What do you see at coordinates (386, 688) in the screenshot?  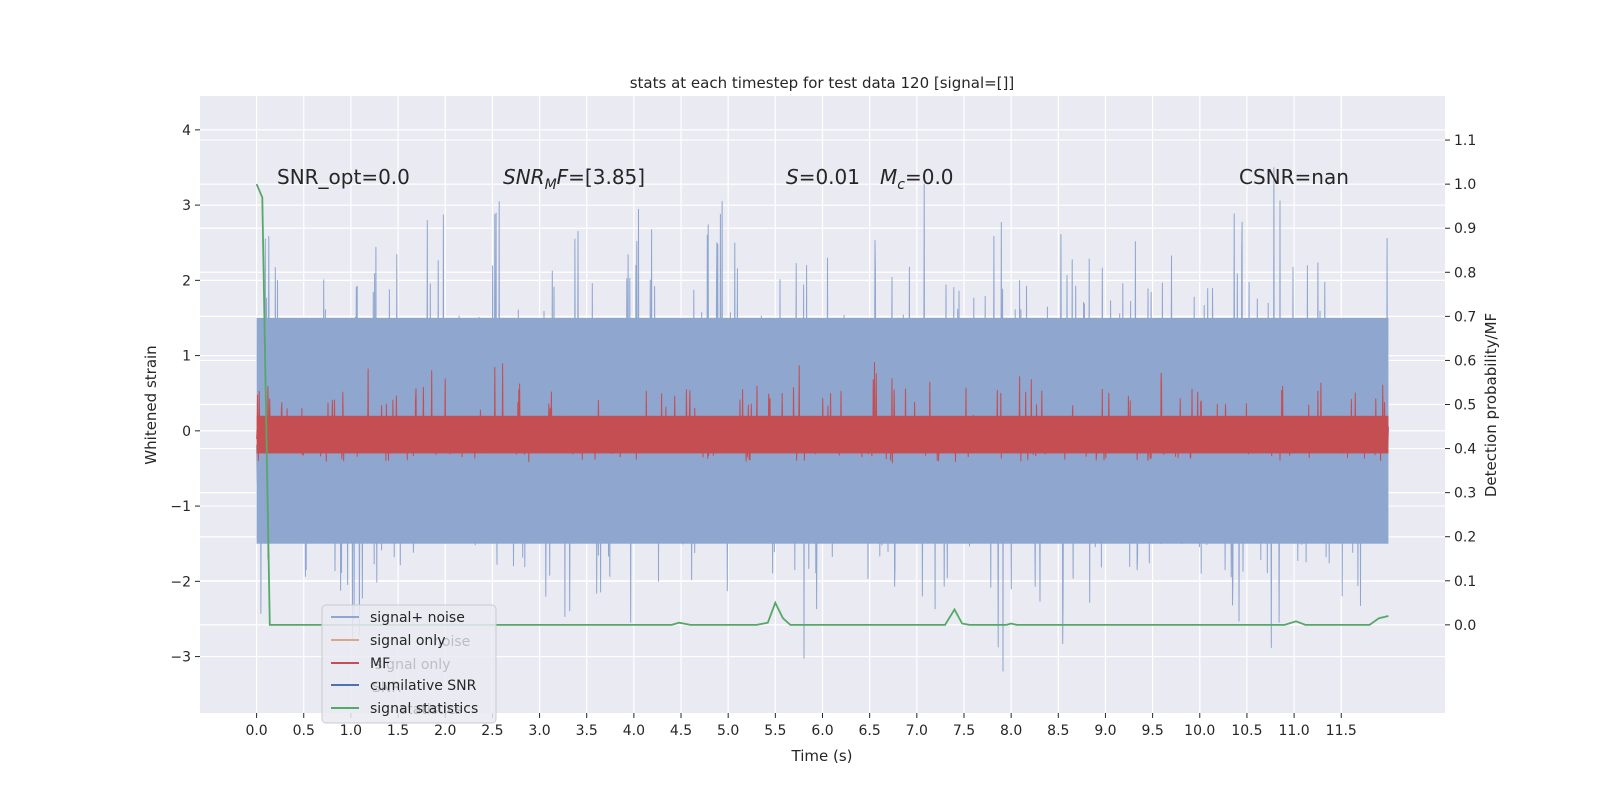 I see `legend-ghost-3: SNR` at bounding box center [386, 688].